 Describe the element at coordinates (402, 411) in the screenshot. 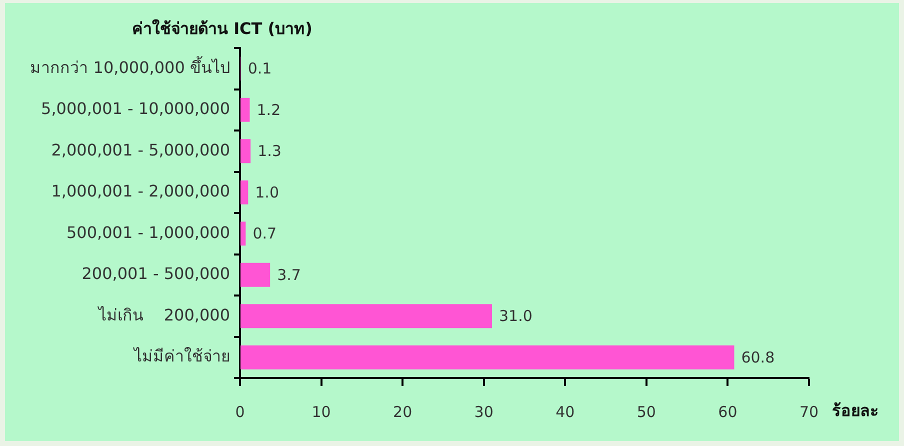

I see `x-tick-label: 20` at that location.